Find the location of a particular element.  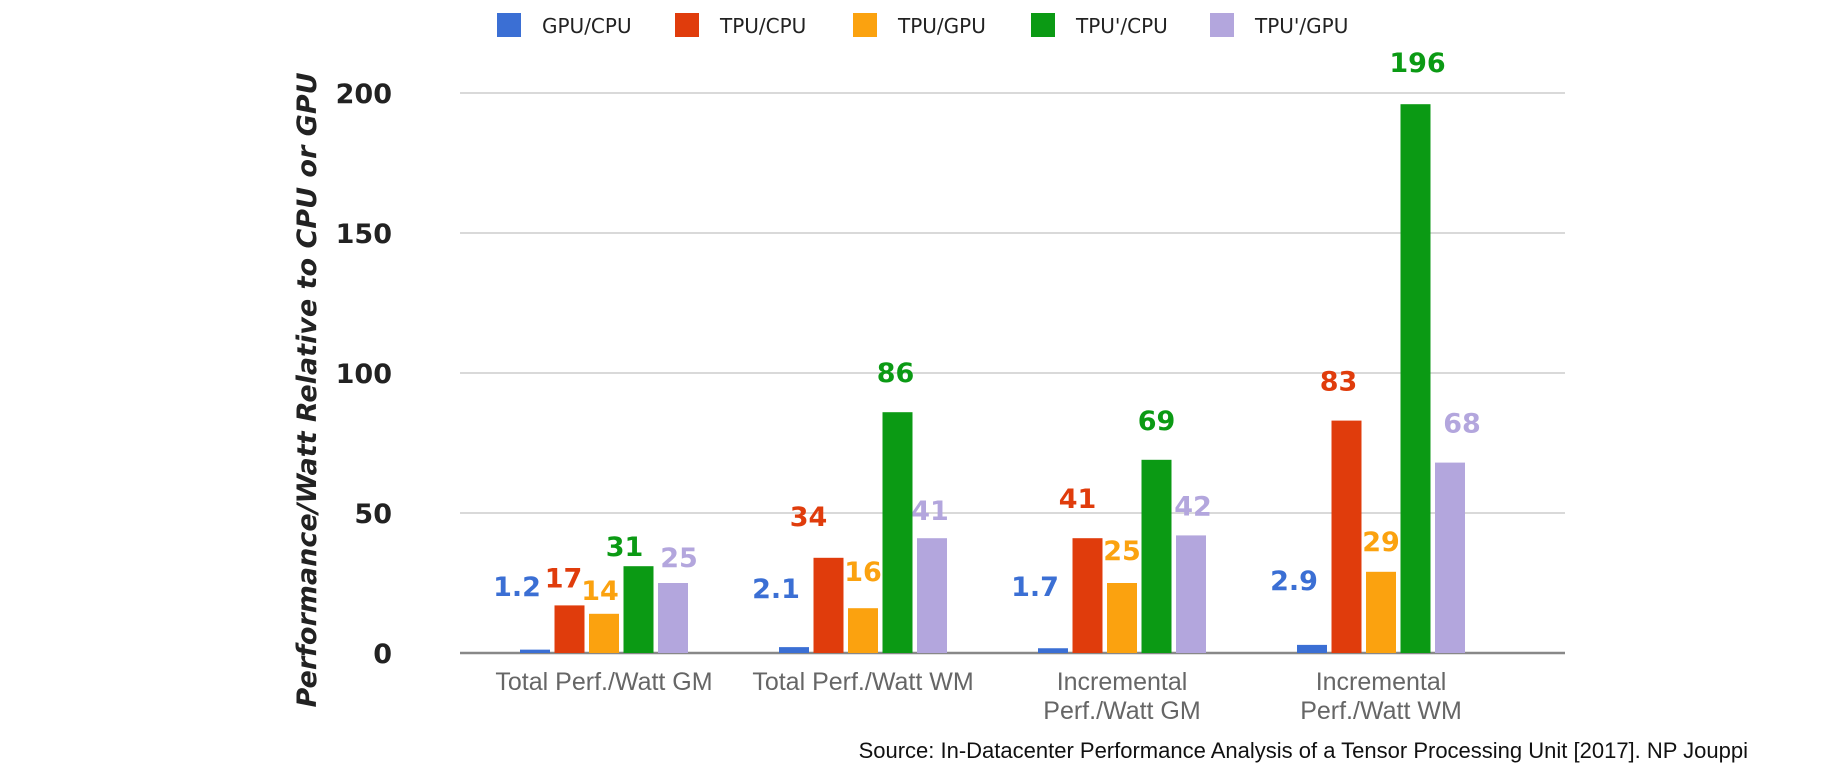

legend-label: TPU/GPU is located at coordinates (941, 26).